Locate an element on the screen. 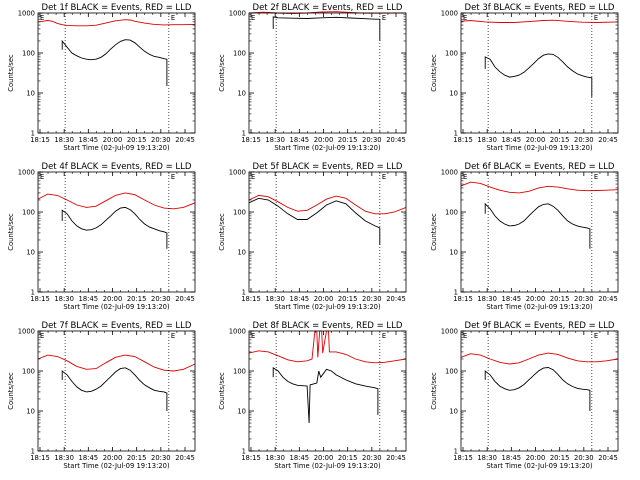 This screenshot has height=480, width=640. panel-title: Det 5f BLACK = Events, RED = LLD is located at coordinates (328, 167).